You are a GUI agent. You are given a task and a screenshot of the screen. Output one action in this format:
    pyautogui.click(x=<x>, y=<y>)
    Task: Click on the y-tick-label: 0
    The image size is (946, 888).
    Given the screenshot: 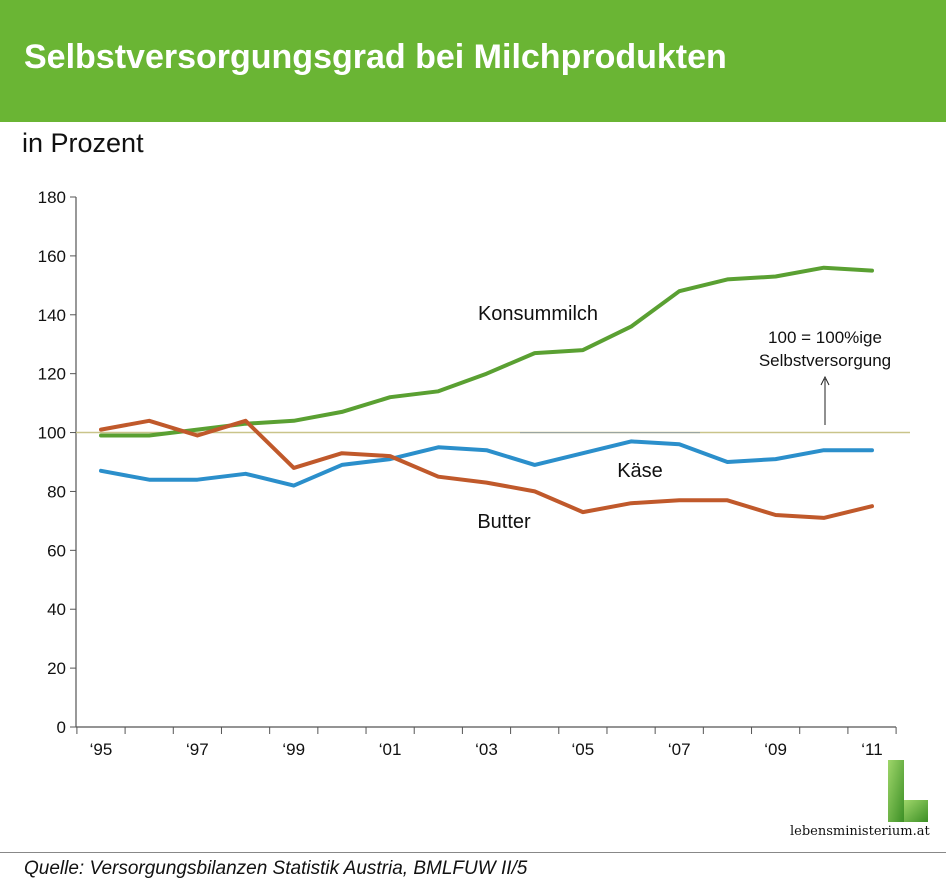 What is the action you would take?
    pyautogui.click(x=61, y=727)
    